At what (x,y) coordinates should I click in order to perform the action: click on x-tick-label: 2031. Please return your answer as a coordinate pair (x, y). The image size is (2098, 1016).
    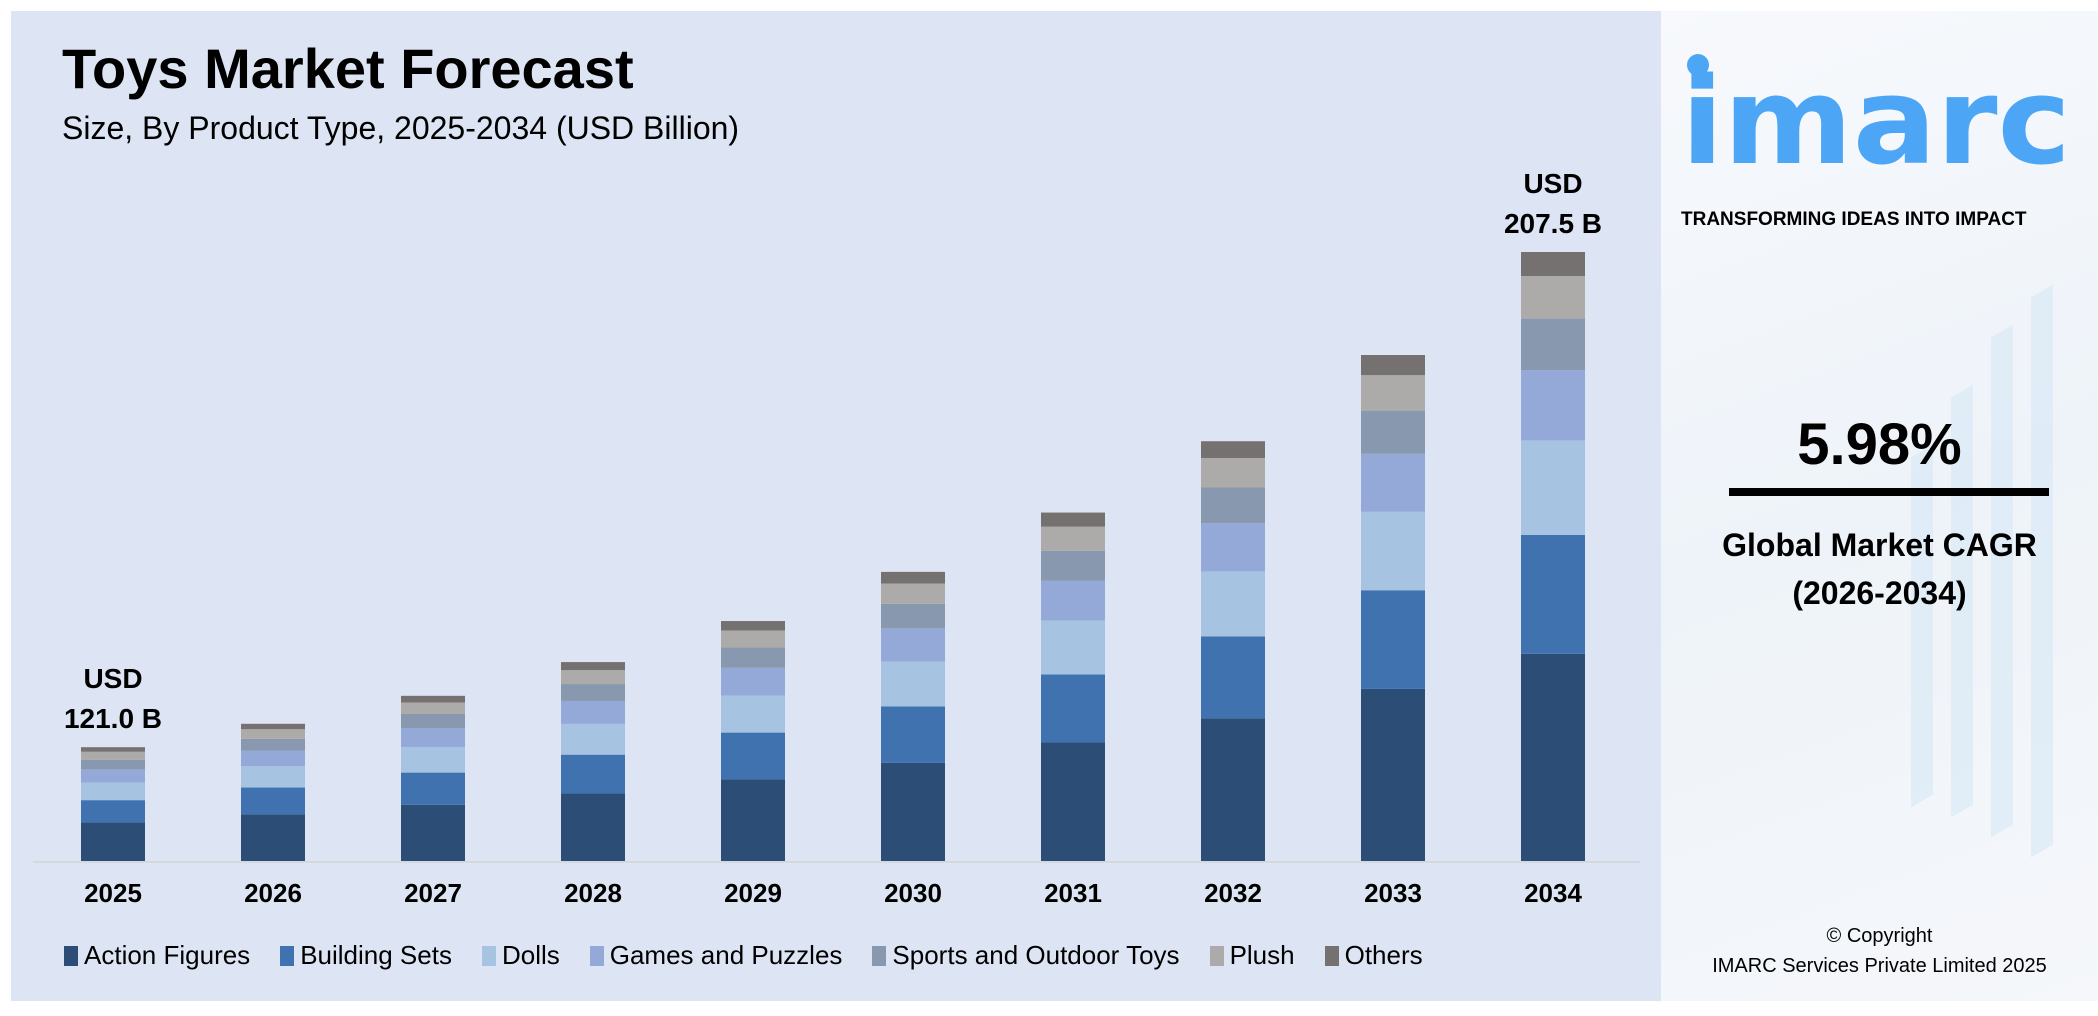
    Looking at the image, I should click on (1073, 893).